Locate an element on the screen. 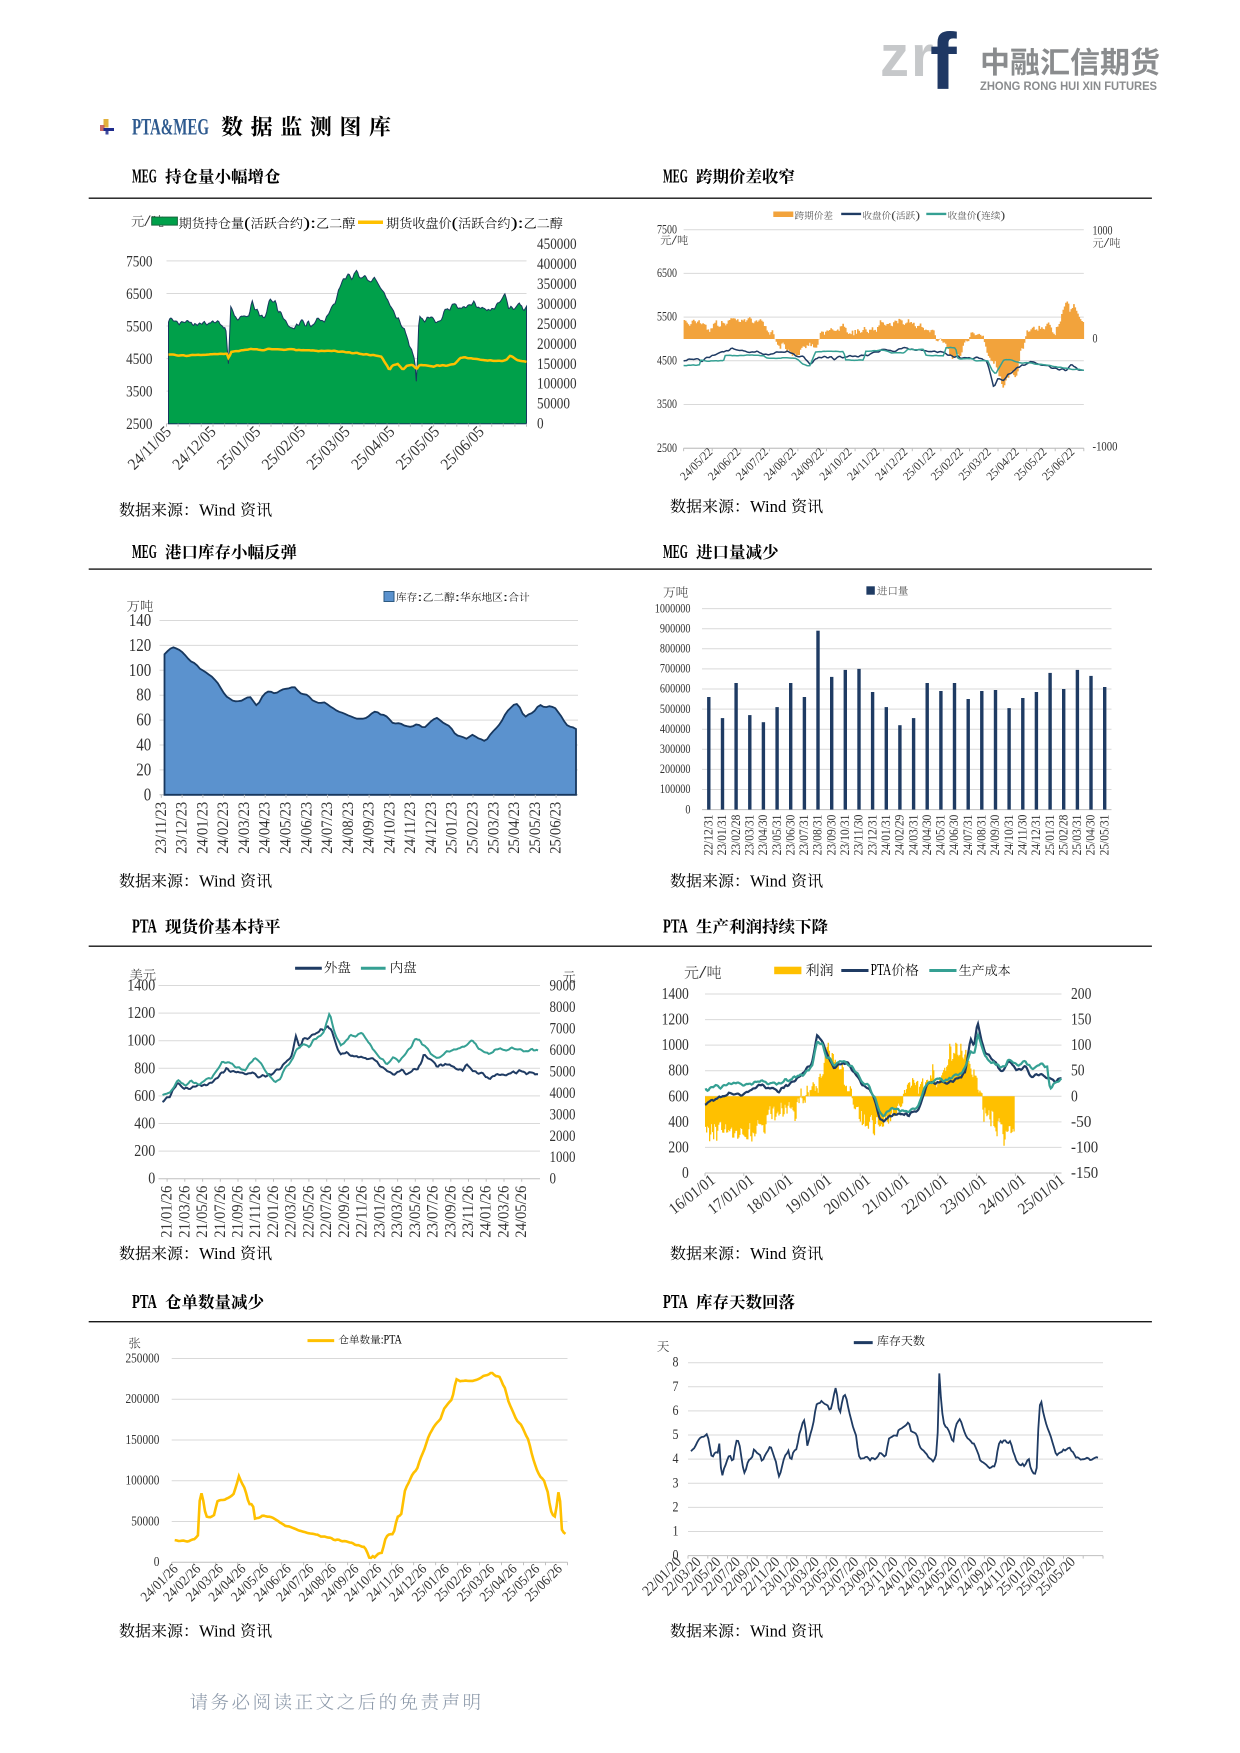 The height and width of the screenshot is (1753, 1240). svg-text: zr is located at coordinates (908, 56).